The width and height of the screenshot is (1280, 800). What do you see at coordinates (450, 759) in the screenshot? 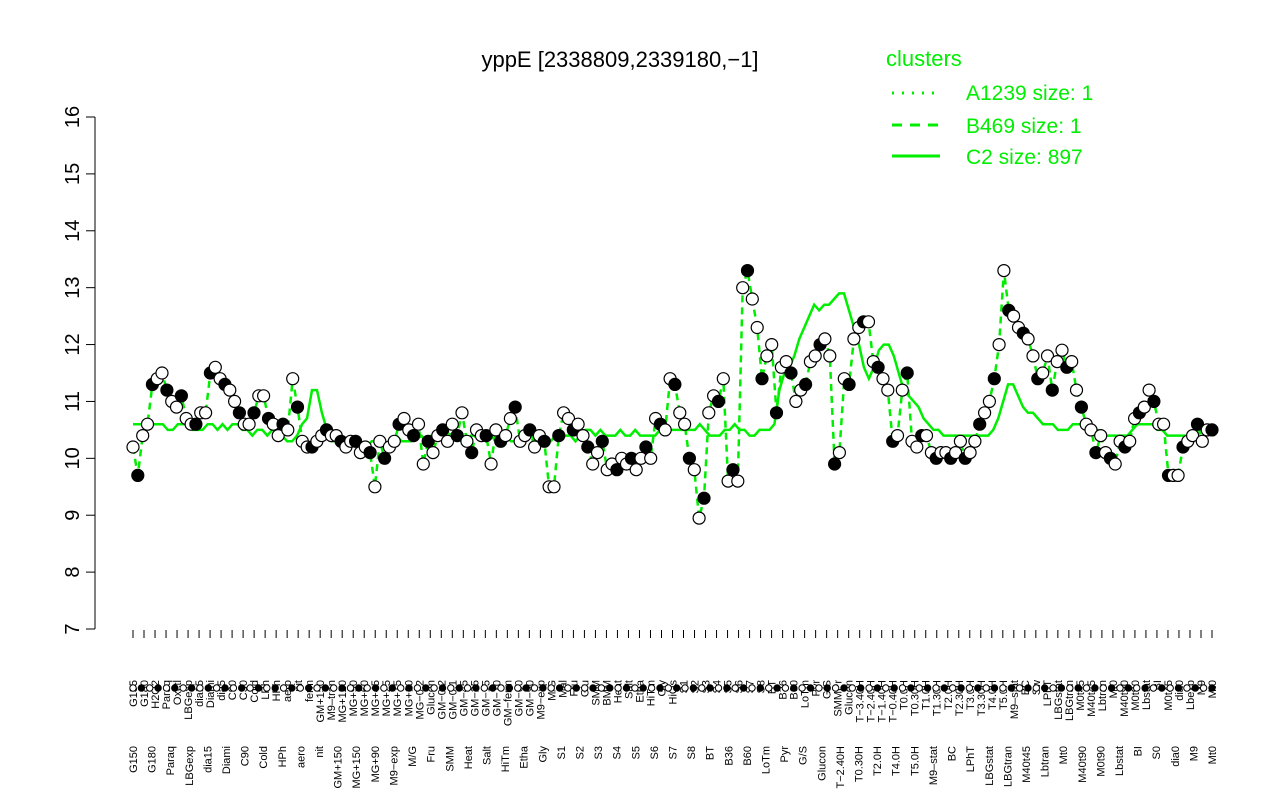
I see `x-tick-label: SMM` at bounding box center [450, 759].